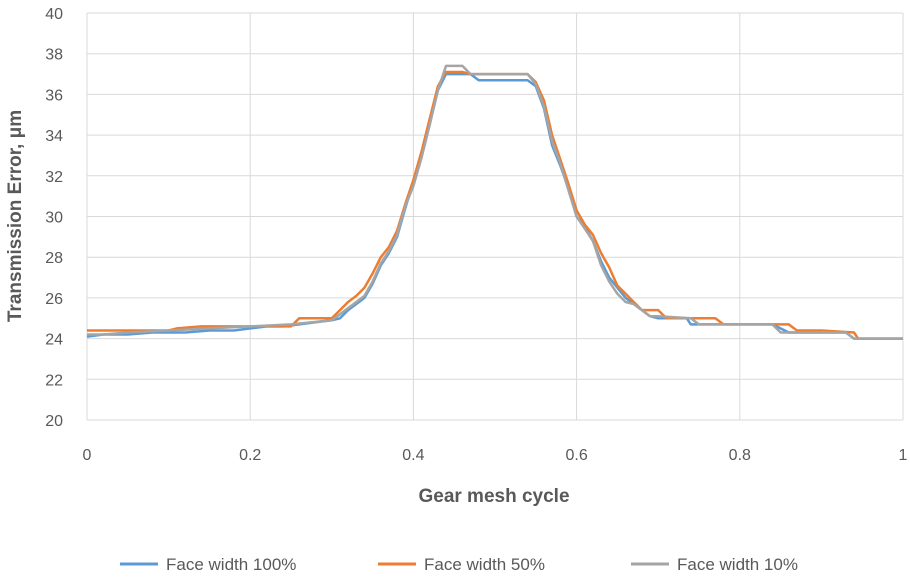 The image size is (910, 578). What do you see at coordinates (54, 421) in the screenshot?
I see `y-tick-label: 20` at bounding box center [54, 421].